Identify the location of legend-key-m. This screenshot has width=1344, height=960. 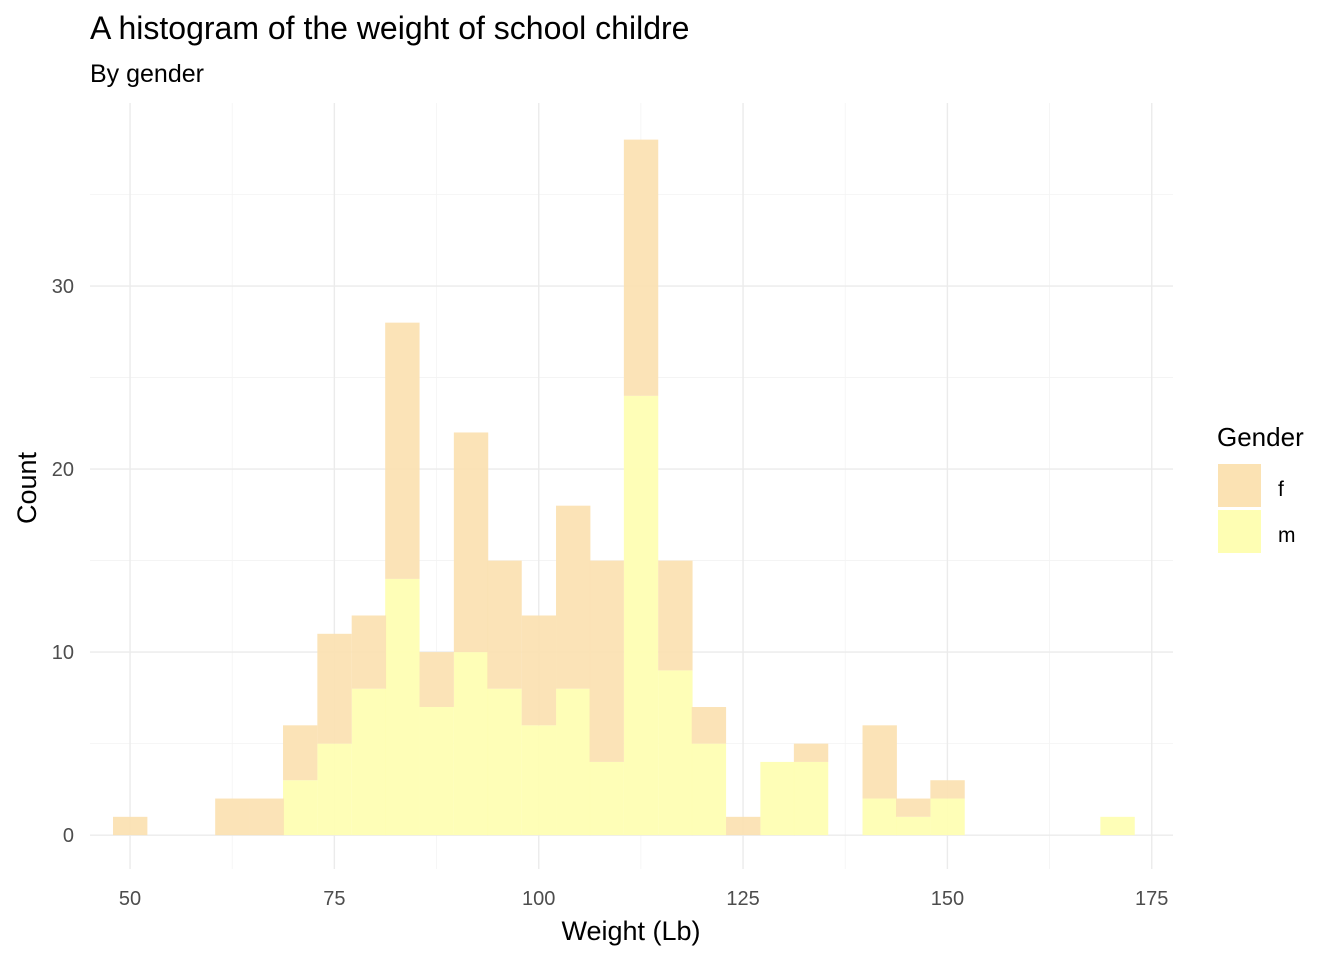
(1239, 531).